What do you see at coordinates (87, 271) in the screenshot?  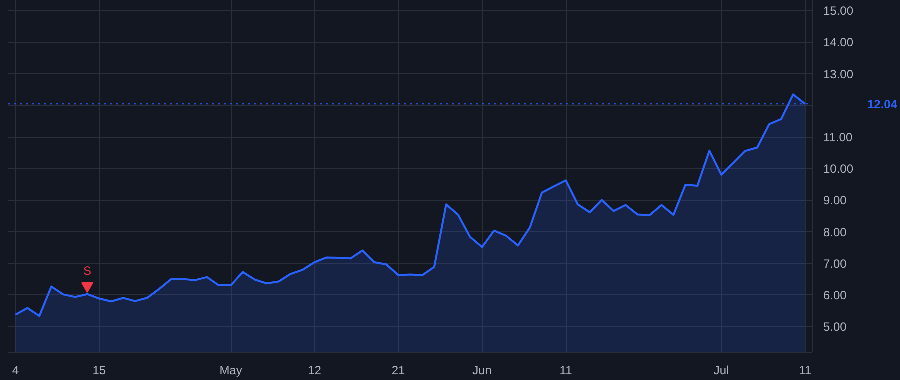 I see `annotation: S` at bounding box center [87, 271].